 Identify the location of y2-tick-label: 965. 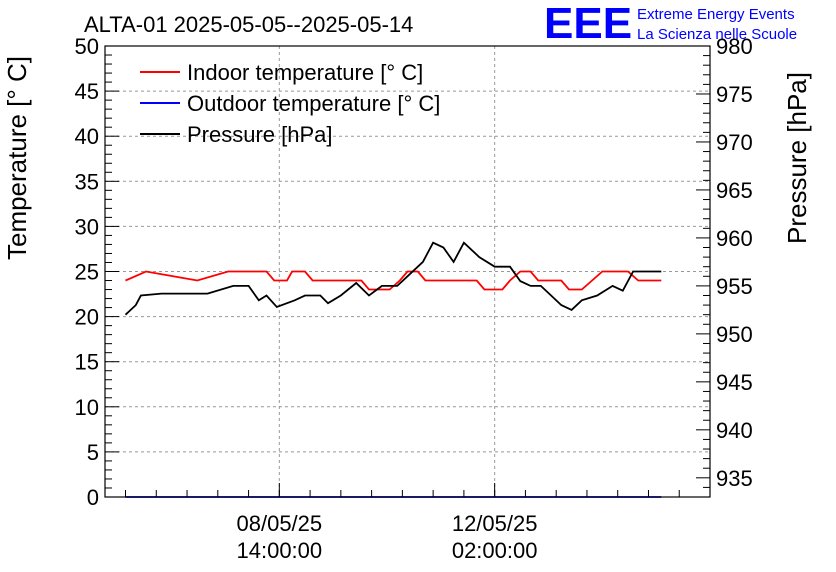
(734, 190).